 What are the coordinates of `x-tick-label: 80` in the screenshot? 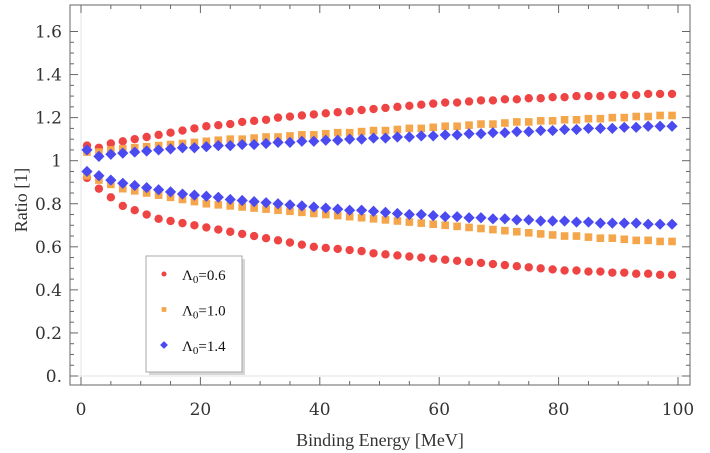 It's located at (559, 410).